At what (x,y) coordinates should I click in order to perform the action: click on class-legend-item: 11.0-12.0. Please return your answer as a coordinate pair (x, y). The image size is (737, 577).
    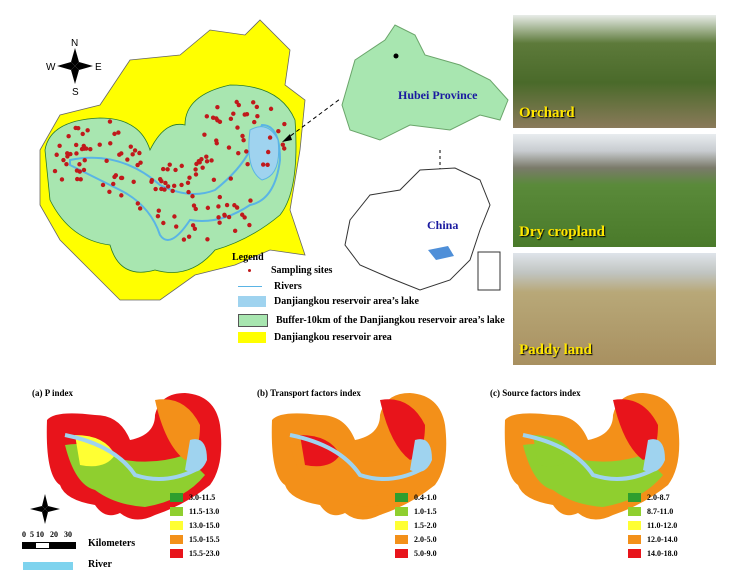
    Looking at the image, I should click on (652, 525).